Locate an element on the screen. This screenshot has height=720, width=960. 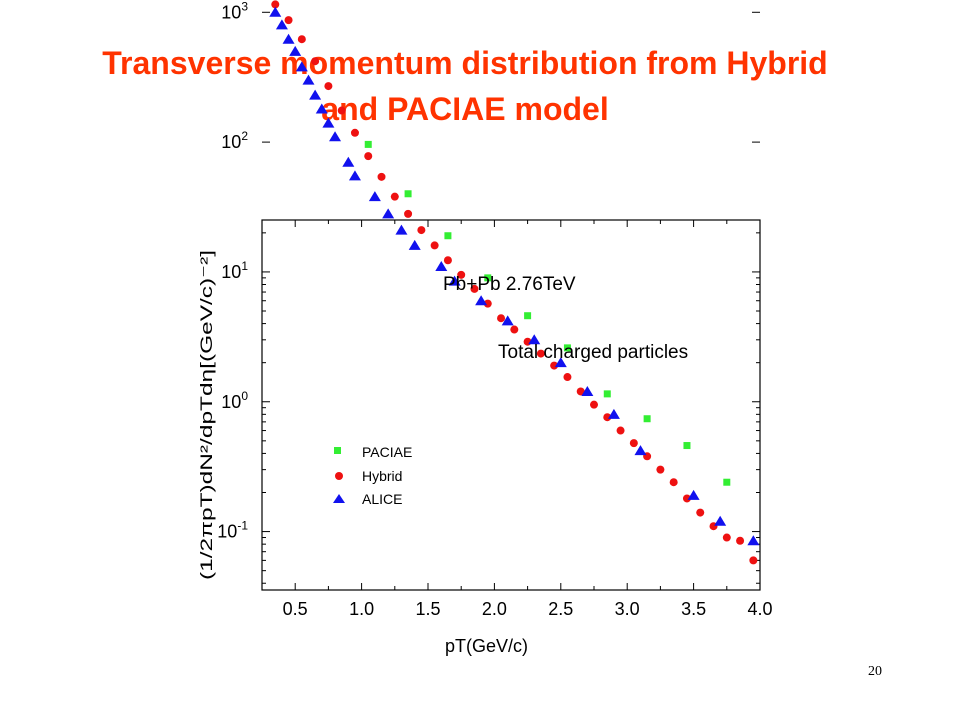
y-tick-label: 10⁰ is located at coordinates (234, 400).